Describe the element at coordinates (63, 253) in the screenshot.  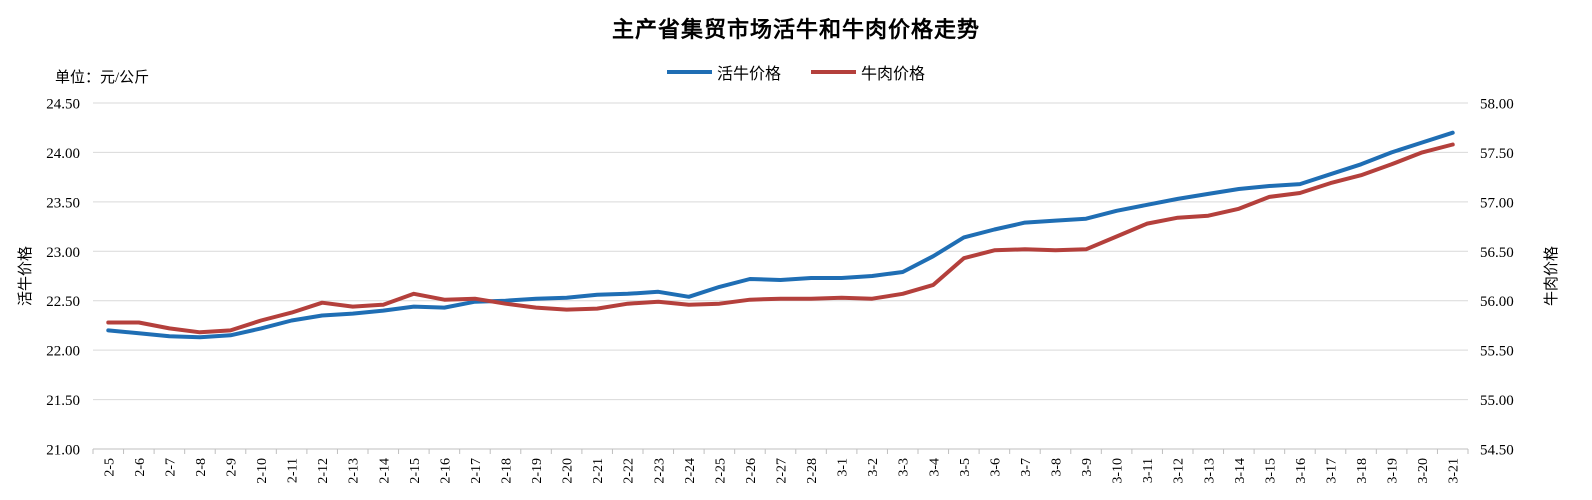
I see `y-tick-label-left: 23.00` at that location.